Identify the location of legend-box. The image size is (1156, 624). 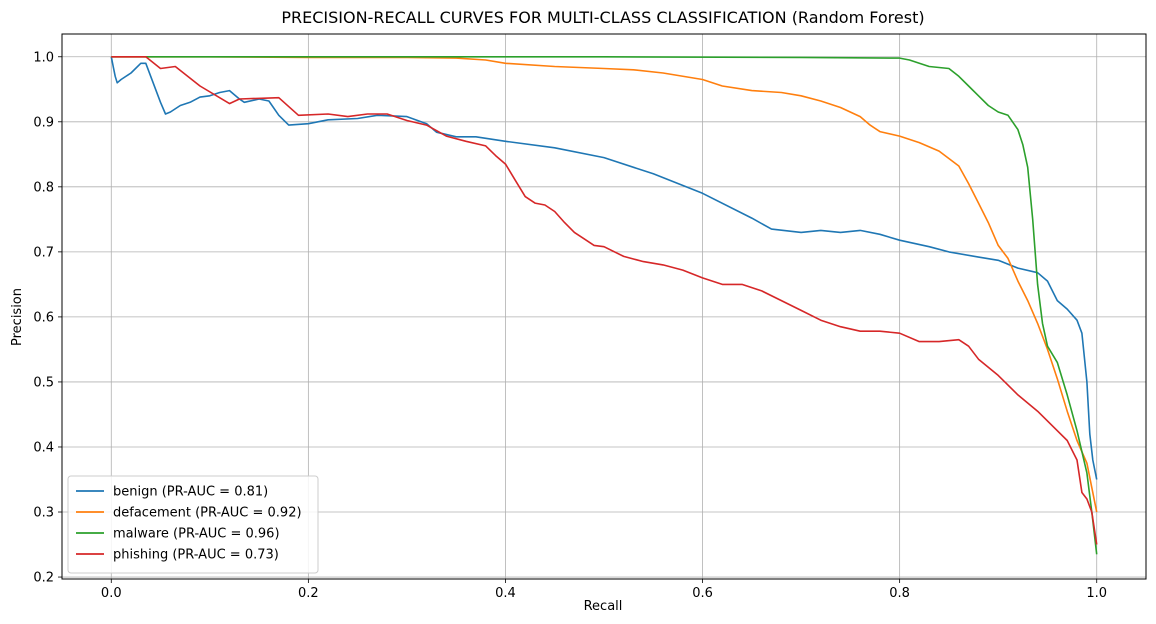
(193, 524).